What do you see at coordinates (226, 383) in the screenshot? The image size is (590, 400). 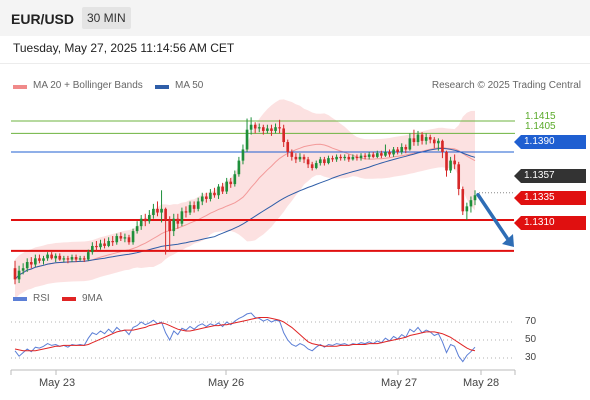 I see `x-label-may26: May 26` at bounding box center [226, 383].